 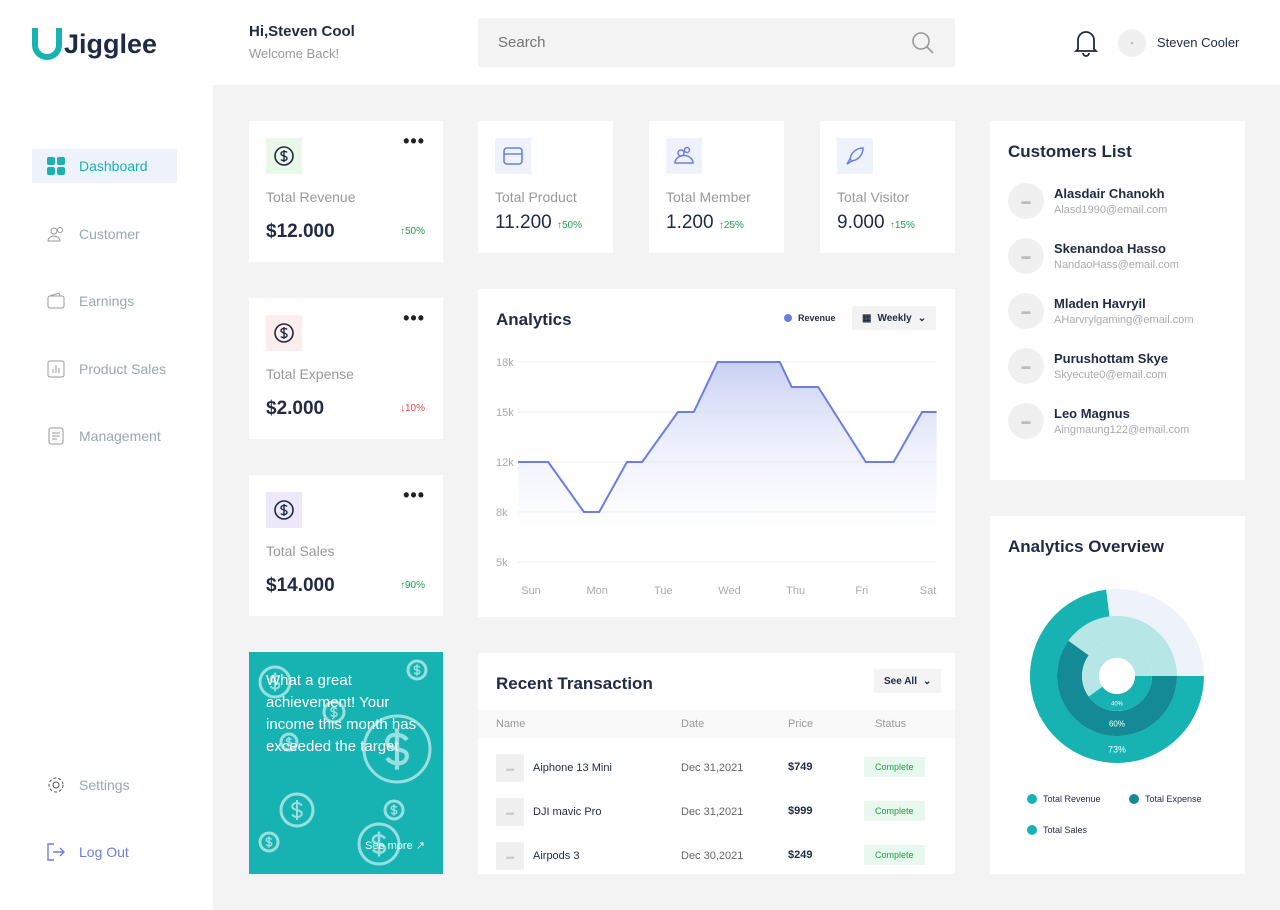 I want to click on logo-mark-icon, so click(x=47, y=44).